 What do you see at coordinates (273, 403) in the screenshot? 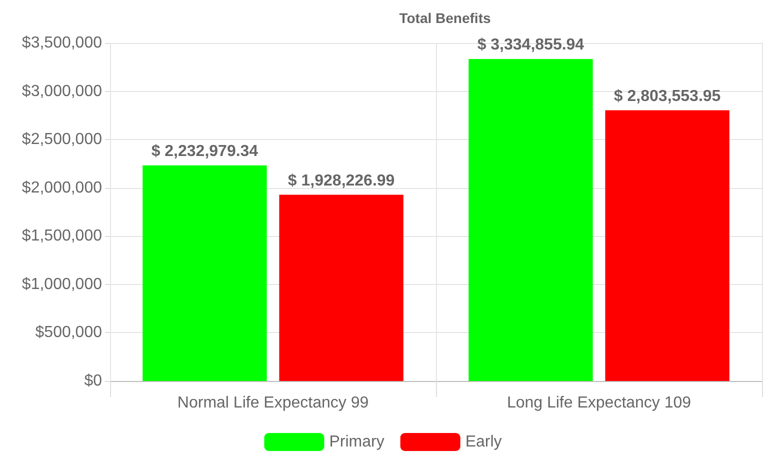
I see `x-tick-label: Normal Life Expectancy 99` at bounding box center [273, 403].